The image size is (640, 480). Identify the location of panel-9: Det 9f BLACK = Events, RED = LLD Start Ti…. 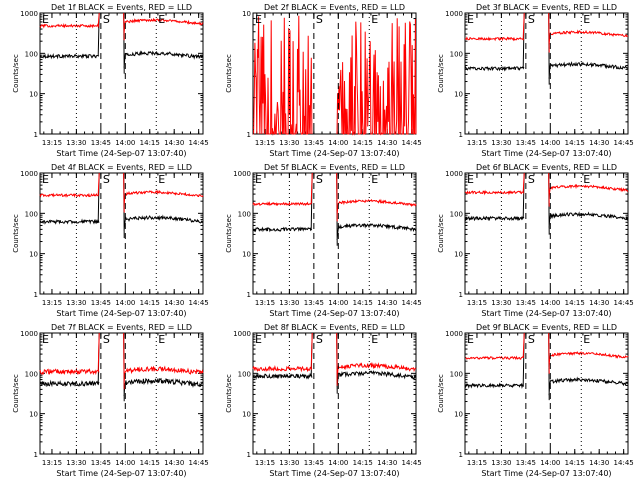
(535, 400).